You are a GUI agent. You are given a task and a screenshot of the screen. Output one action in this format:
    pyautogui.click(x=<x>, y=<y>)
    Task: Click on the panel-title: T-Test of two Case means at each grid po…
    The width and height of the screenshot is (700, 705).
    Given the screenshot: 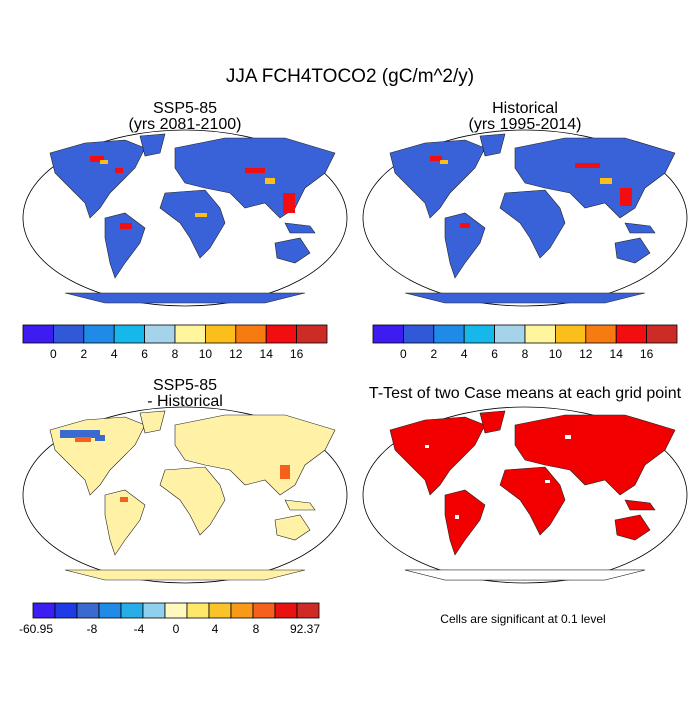 What is the action you would take?
    pyautogui.click(x=525, y=393)
    